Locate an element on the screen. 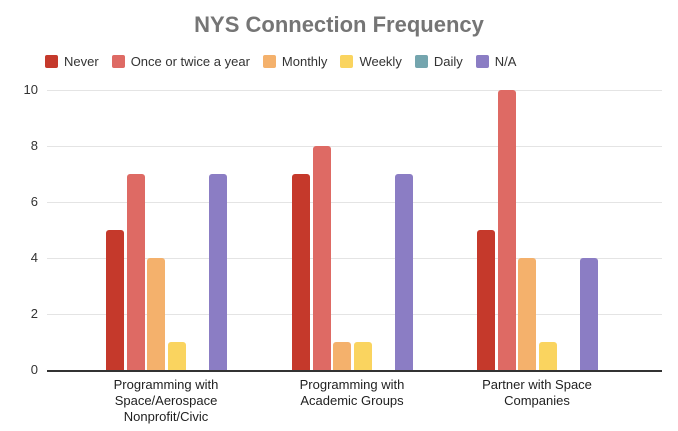 Image resolution: width=678 pixels, height=431 pixels. y-tick-label: 4 is located at coordinates (34, 257).